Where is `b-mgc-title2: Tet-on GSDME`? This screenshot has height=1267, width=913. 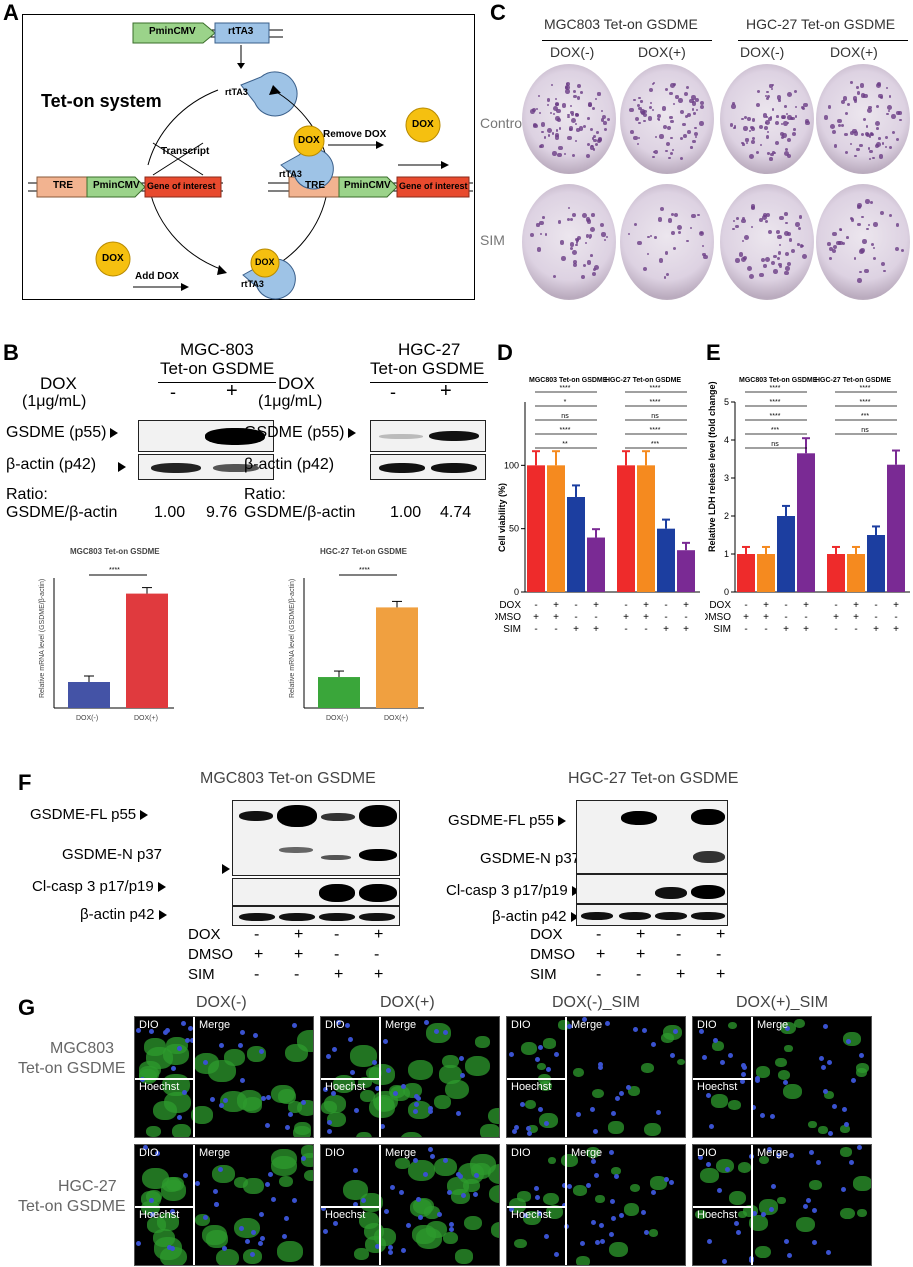
b-mgc-title2: Tet-on GSDME is located at coordinates (217, 368).